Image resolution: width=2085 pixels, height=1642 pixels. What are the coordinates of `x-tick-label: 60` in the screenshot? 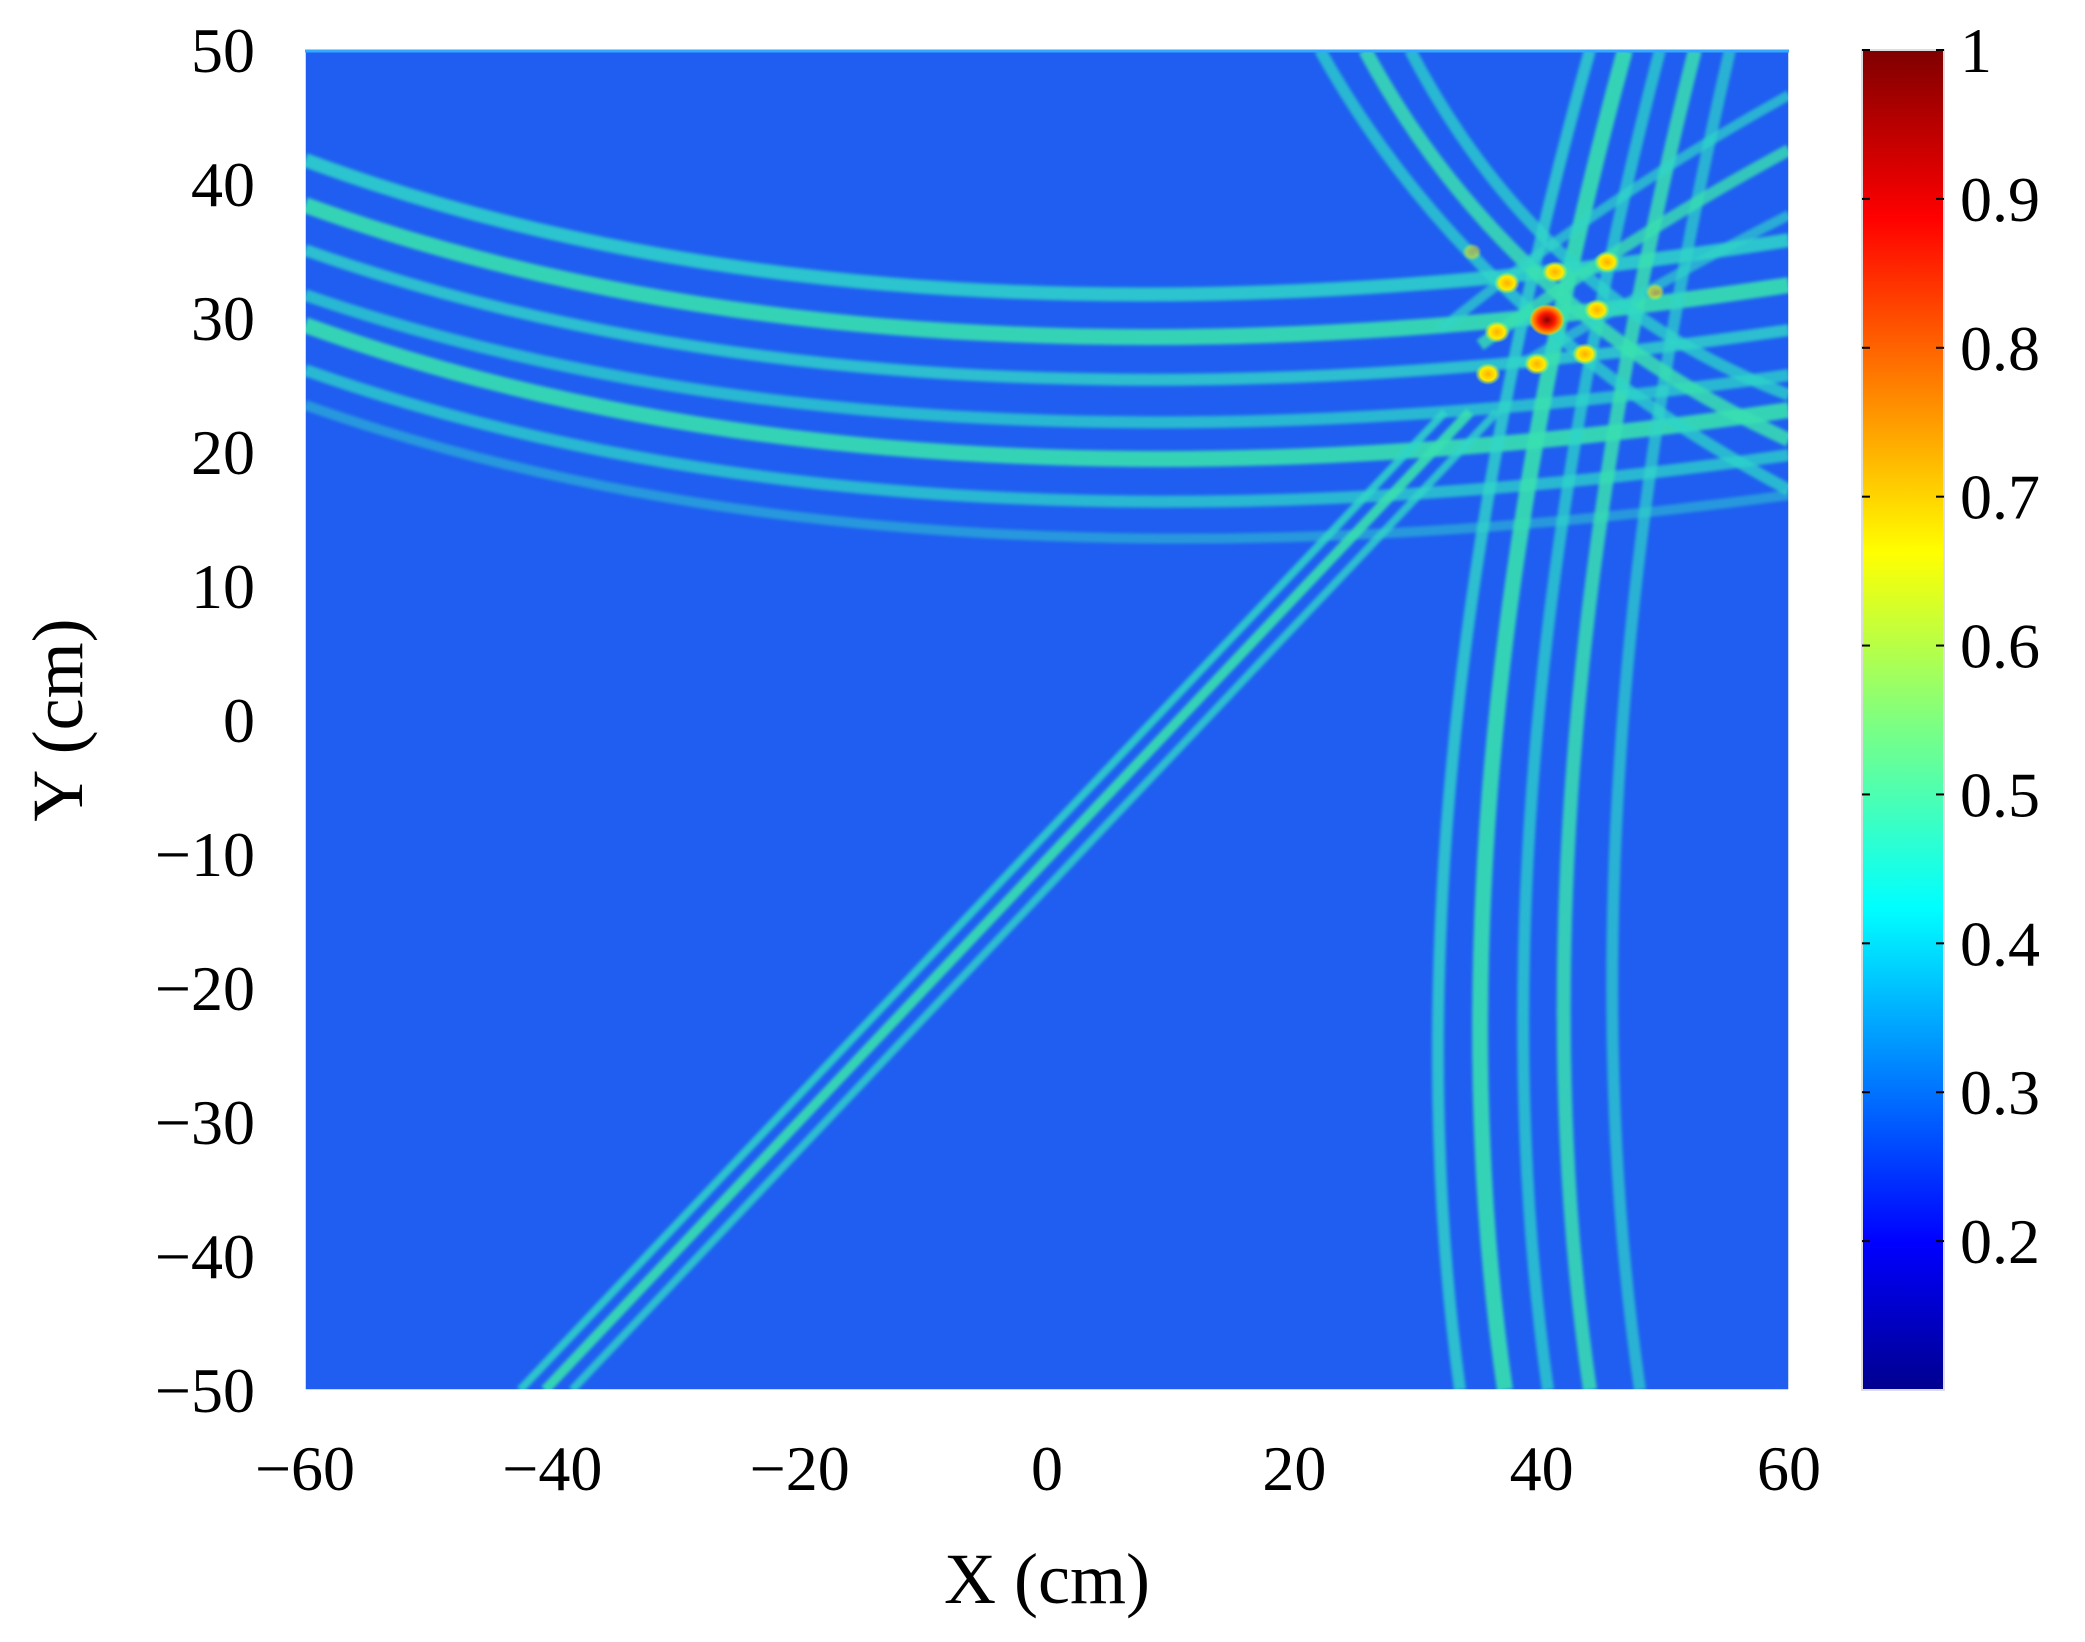 It's located at (1789, 1468).